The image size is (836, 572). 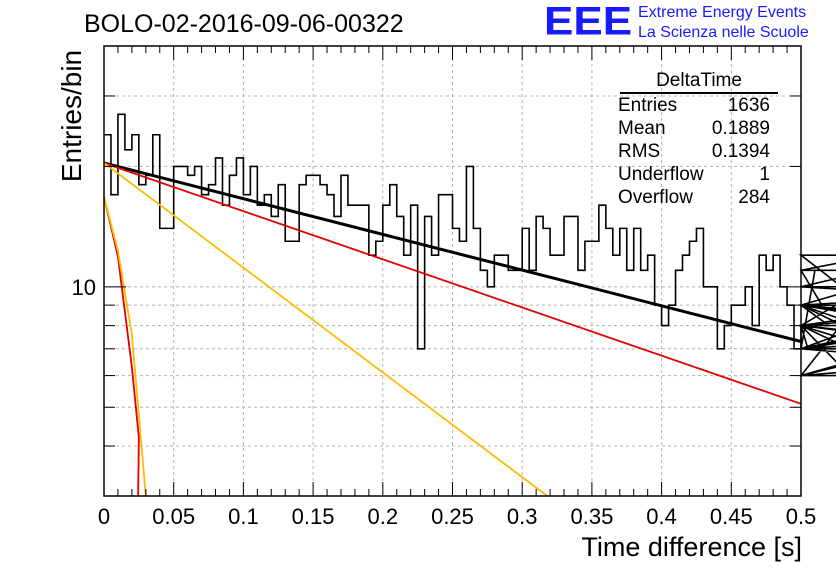 I want to click on stats-label: Overflow, so click(x=655, y=197).